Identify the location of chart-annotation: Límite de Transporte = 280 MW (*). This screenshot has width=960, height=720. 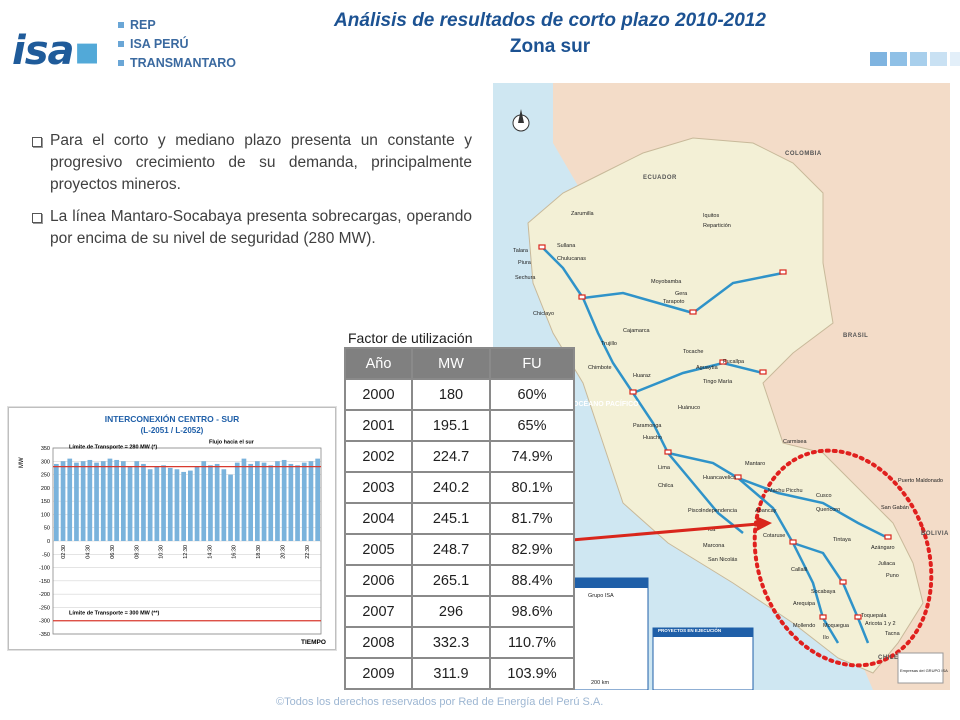
(113, 448).